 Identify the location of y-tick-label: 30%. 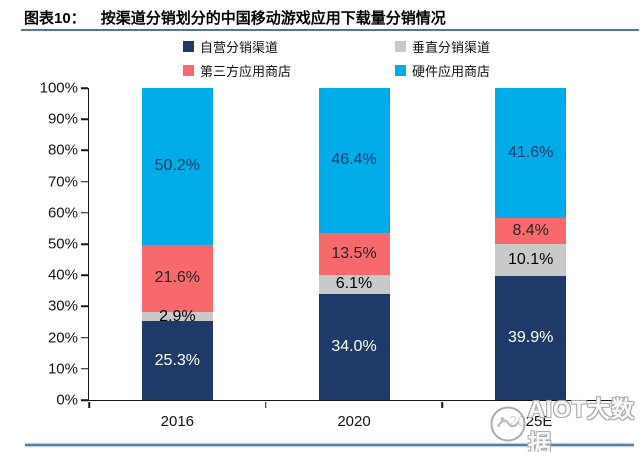
(62, 306).